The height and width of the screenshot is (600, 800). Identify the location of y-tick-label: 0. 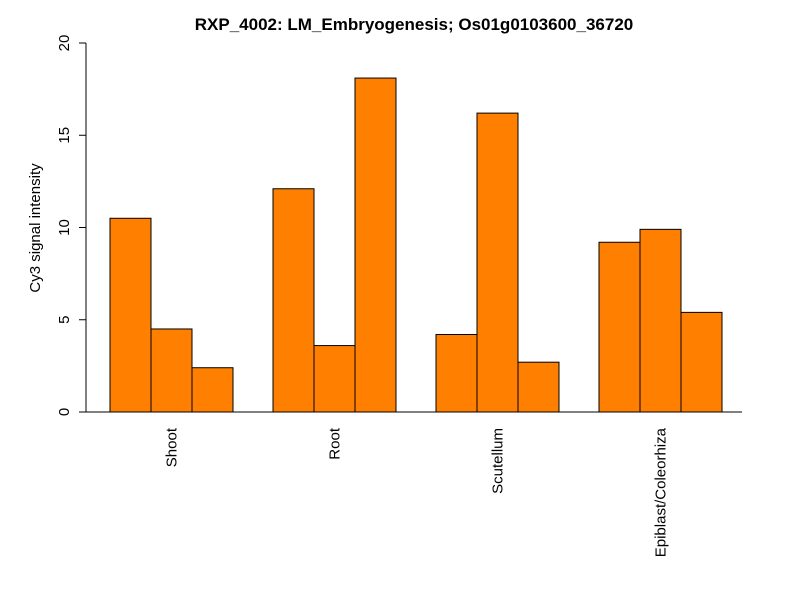
(64, 412).